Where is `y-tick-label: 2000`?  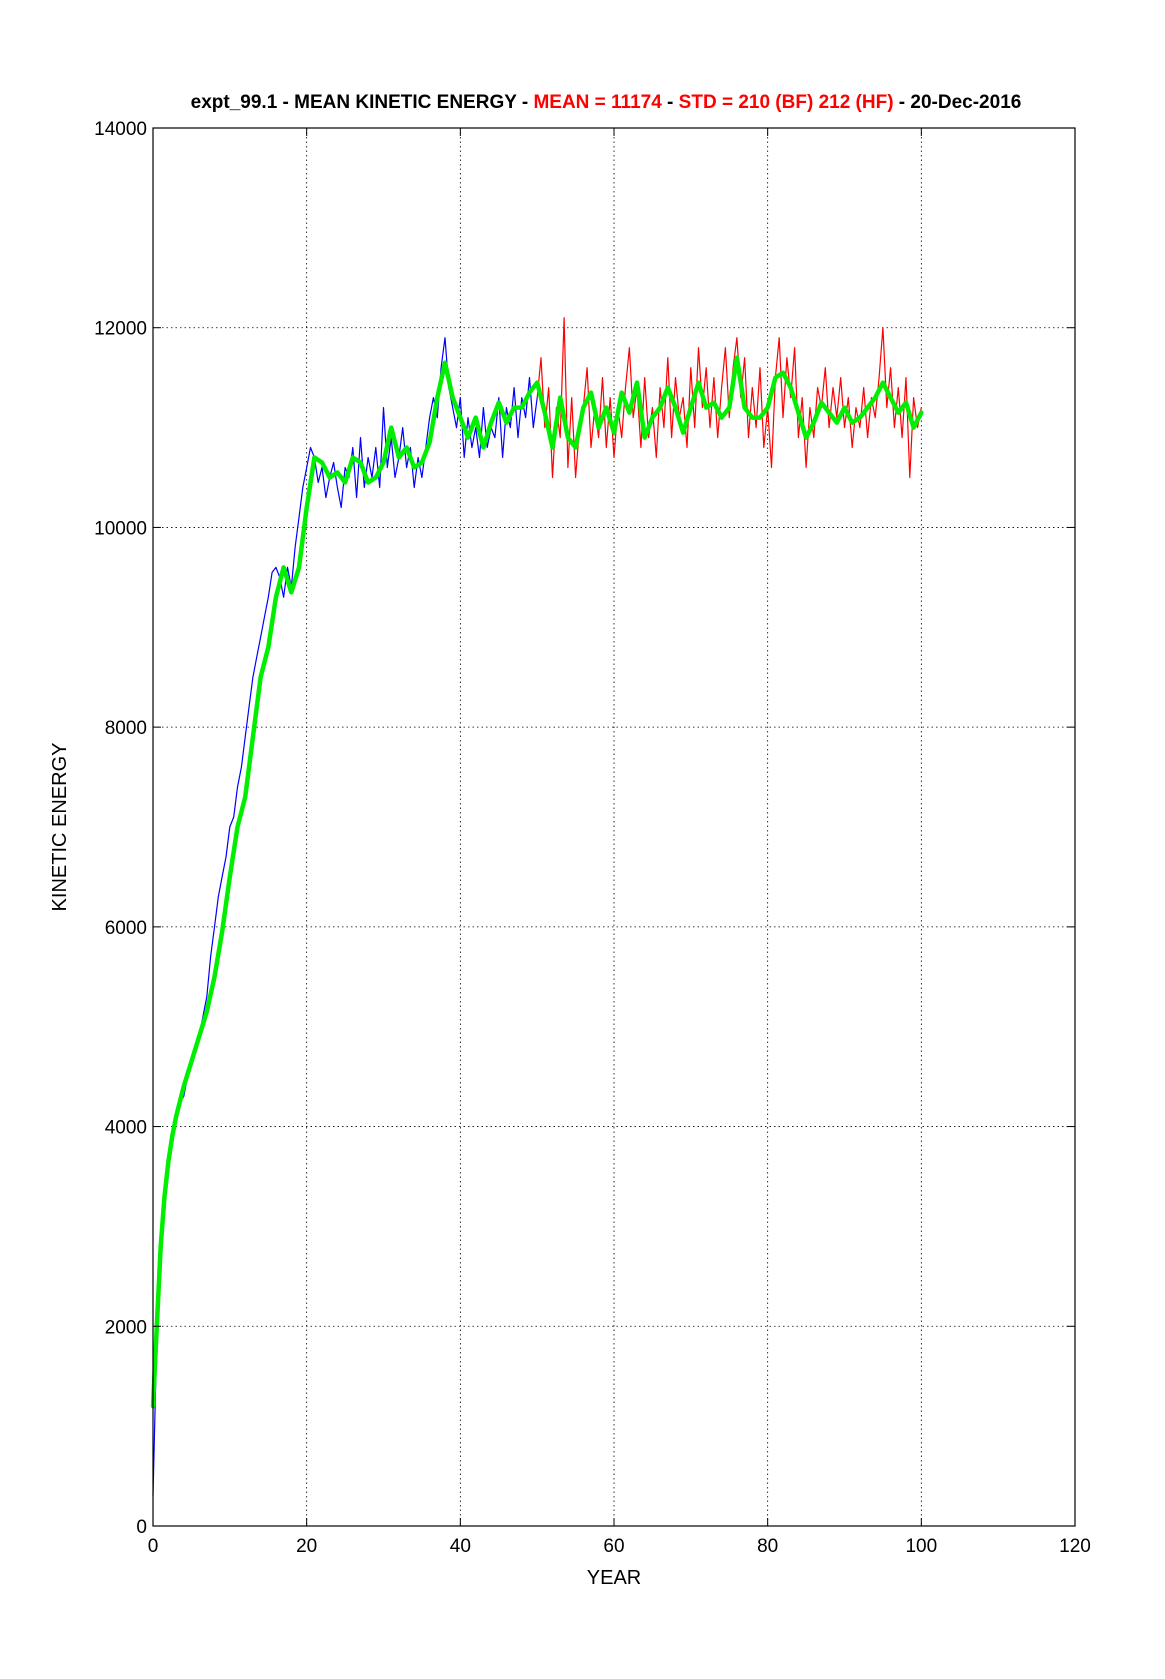
y-tick-label: 2000 is located at coordinates (126, 1327).